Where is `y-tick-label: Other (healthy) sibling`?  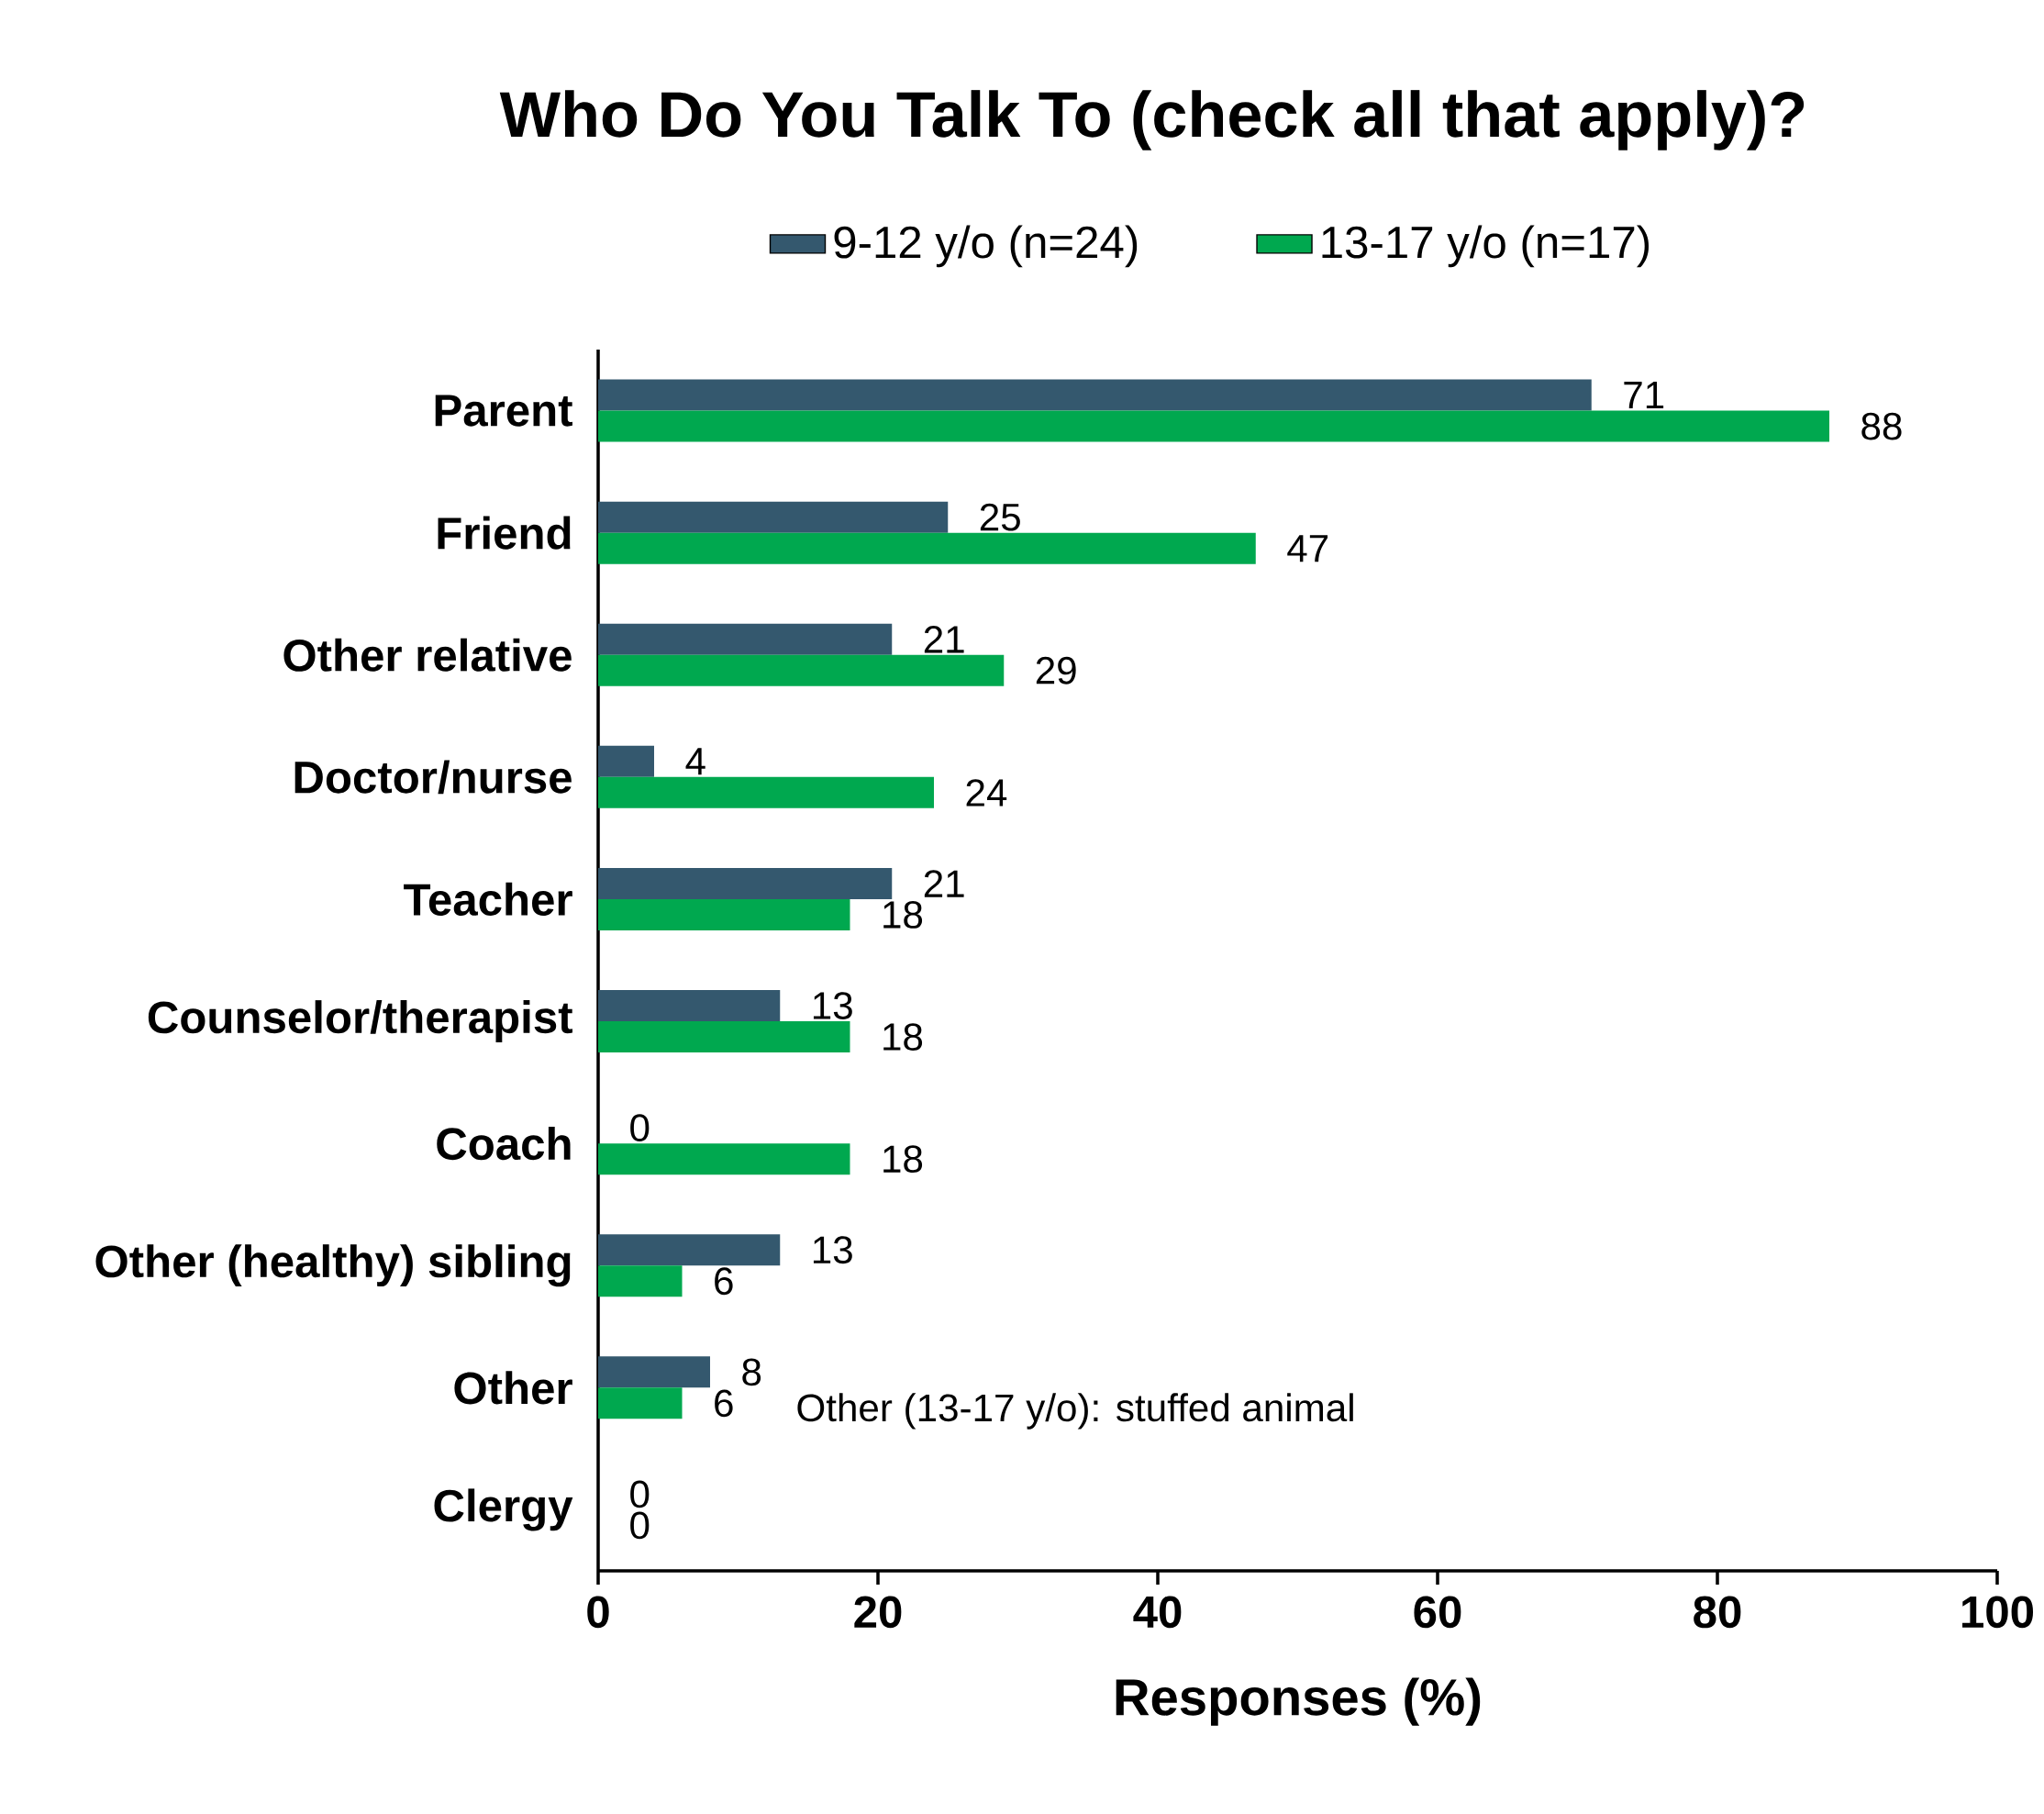 y-tick-label: Other (healthy) sibling is located at coordinates (333, 1265).